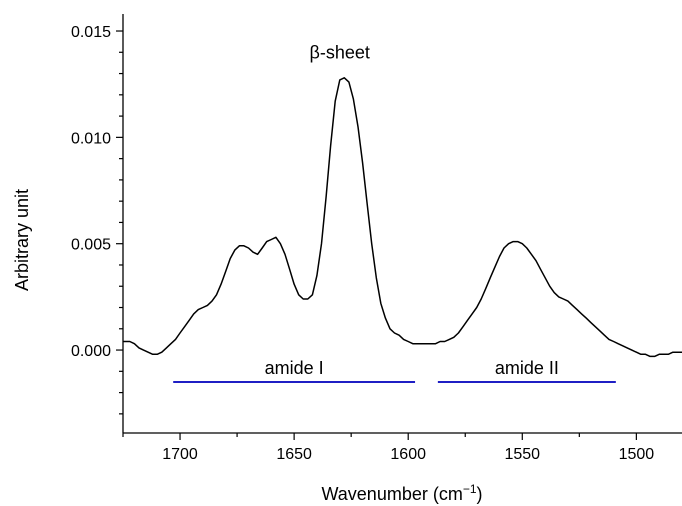 The height and width of the screenshot is (506, 682). Describe the element at coordinates (394, 370) in the screenshot. I see `amide-bands: amide I amide II` at that location.